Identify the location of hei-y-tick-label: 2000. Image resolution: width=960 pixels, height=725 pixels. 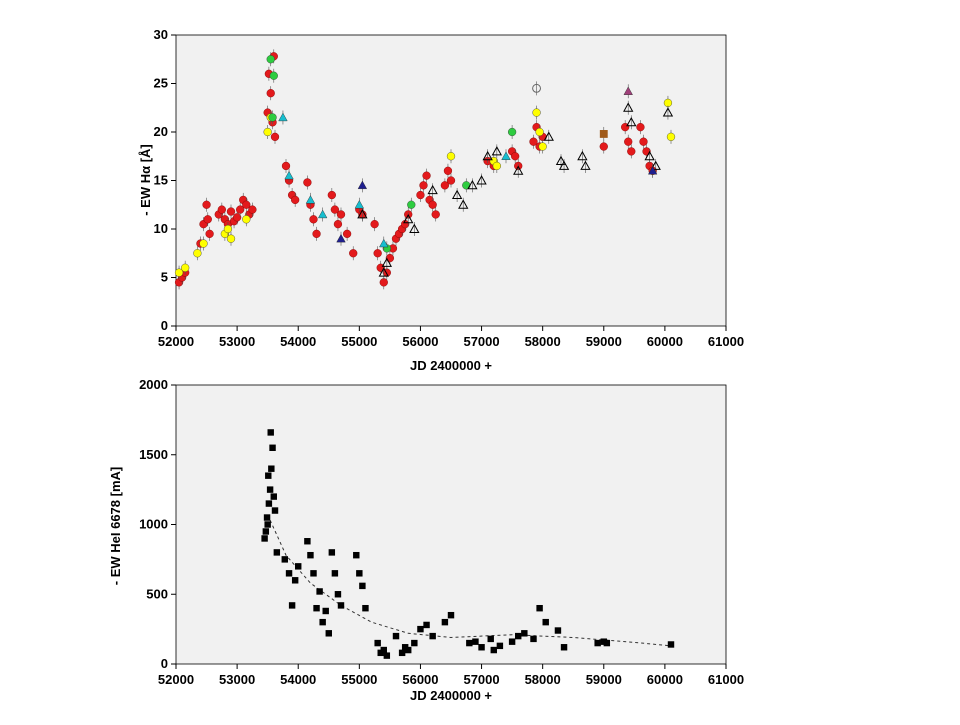
(153, 384).